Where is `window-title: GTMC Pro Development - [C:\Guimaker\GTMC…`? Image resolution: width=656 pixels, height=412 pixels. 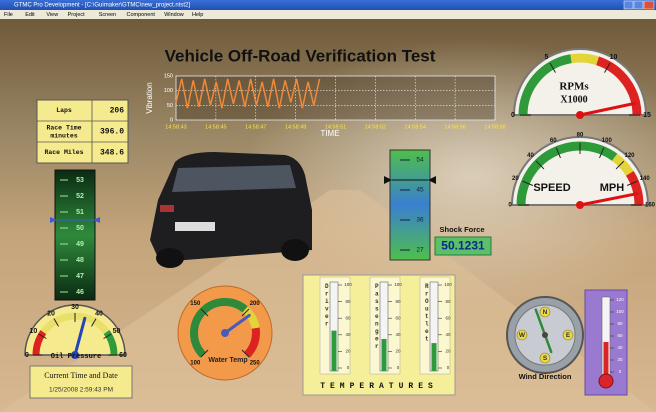
window-title: GTMC Pro Development - [C:\Guimaker\GTMC… is located at coordinates (102, 6).